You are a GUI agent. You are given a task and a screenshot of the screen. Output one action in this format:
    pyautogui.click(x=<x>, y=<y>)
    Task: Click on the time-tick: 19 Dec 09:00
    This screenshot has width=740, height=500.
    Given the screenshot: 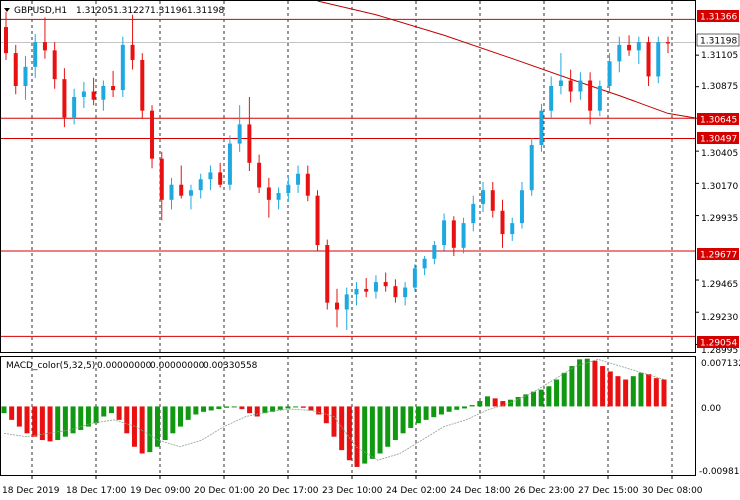 What is the action you would take?
    pyautogui.click(x=160, y=491)
    